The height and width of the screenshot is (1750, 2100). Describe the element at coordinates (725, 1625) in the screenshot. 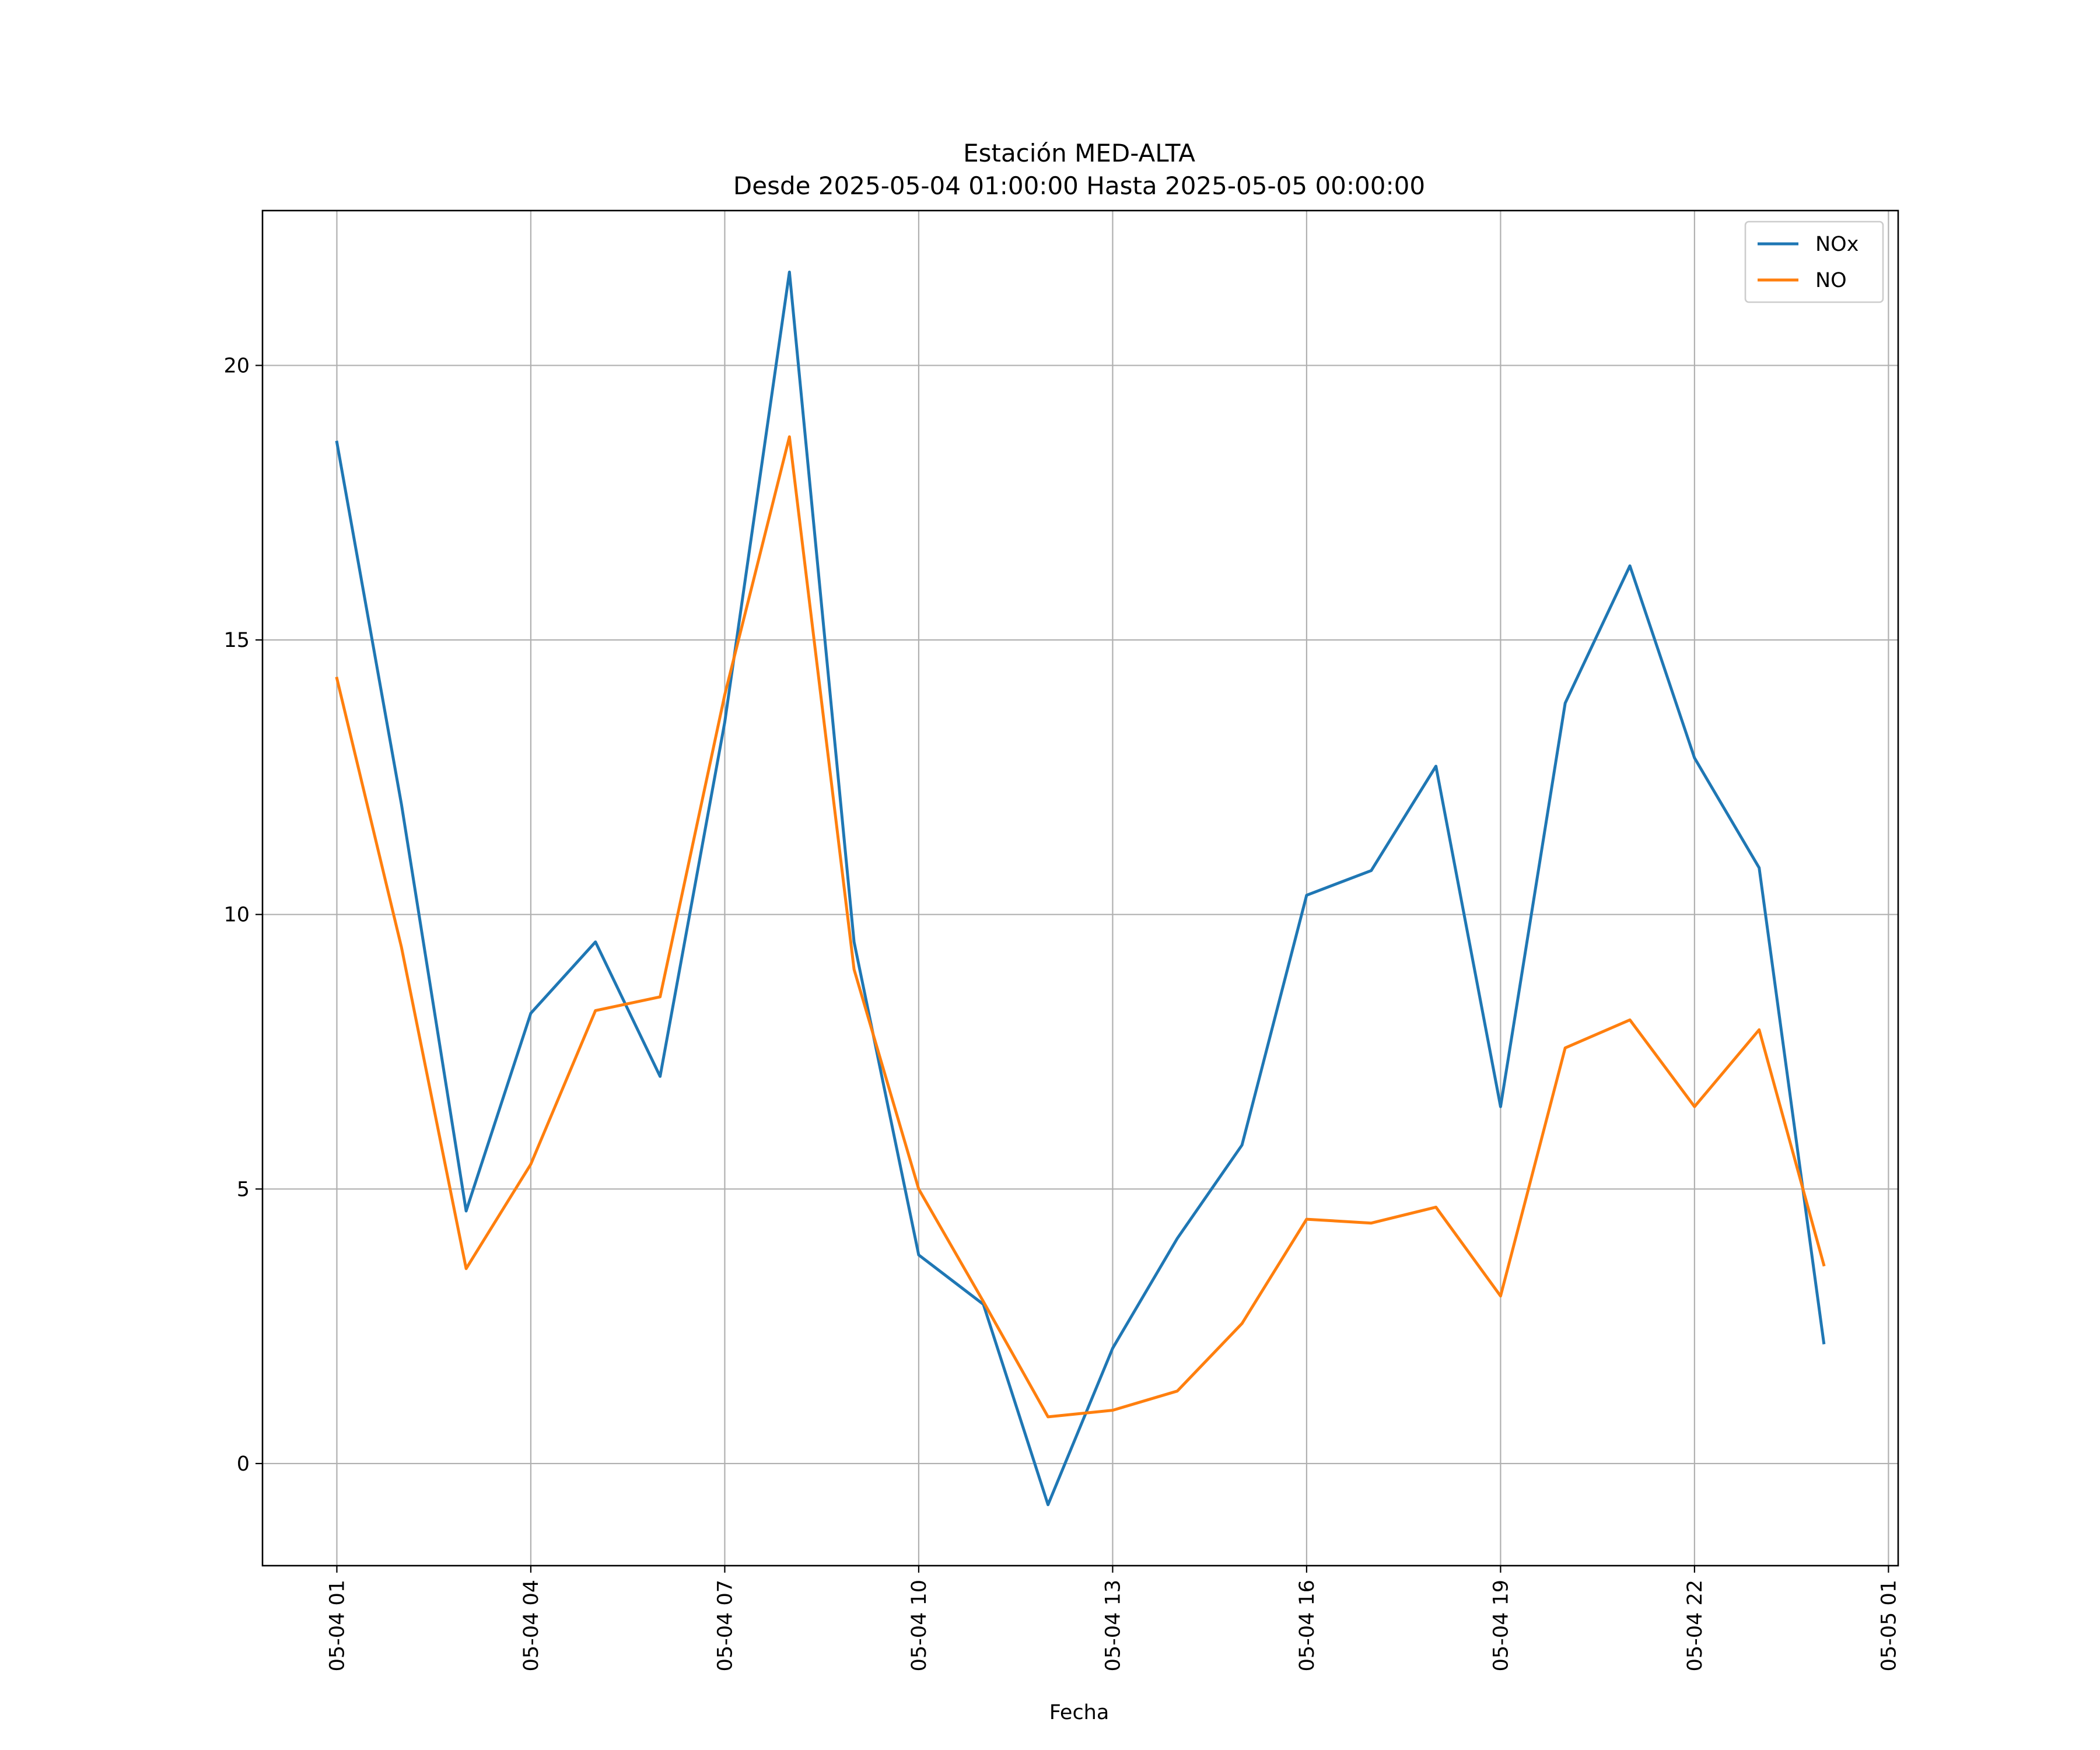

I see `x-tick-label: 05-04 07` at that location.